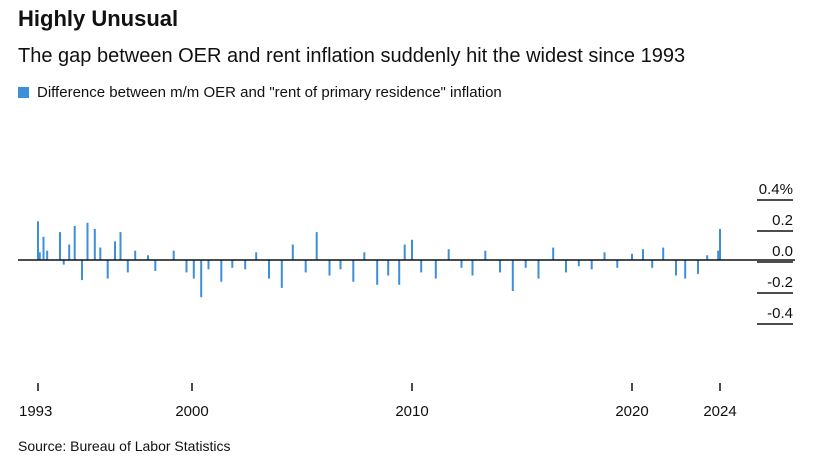  I want to click on x-tick-label: 1993, so click(35, 411).